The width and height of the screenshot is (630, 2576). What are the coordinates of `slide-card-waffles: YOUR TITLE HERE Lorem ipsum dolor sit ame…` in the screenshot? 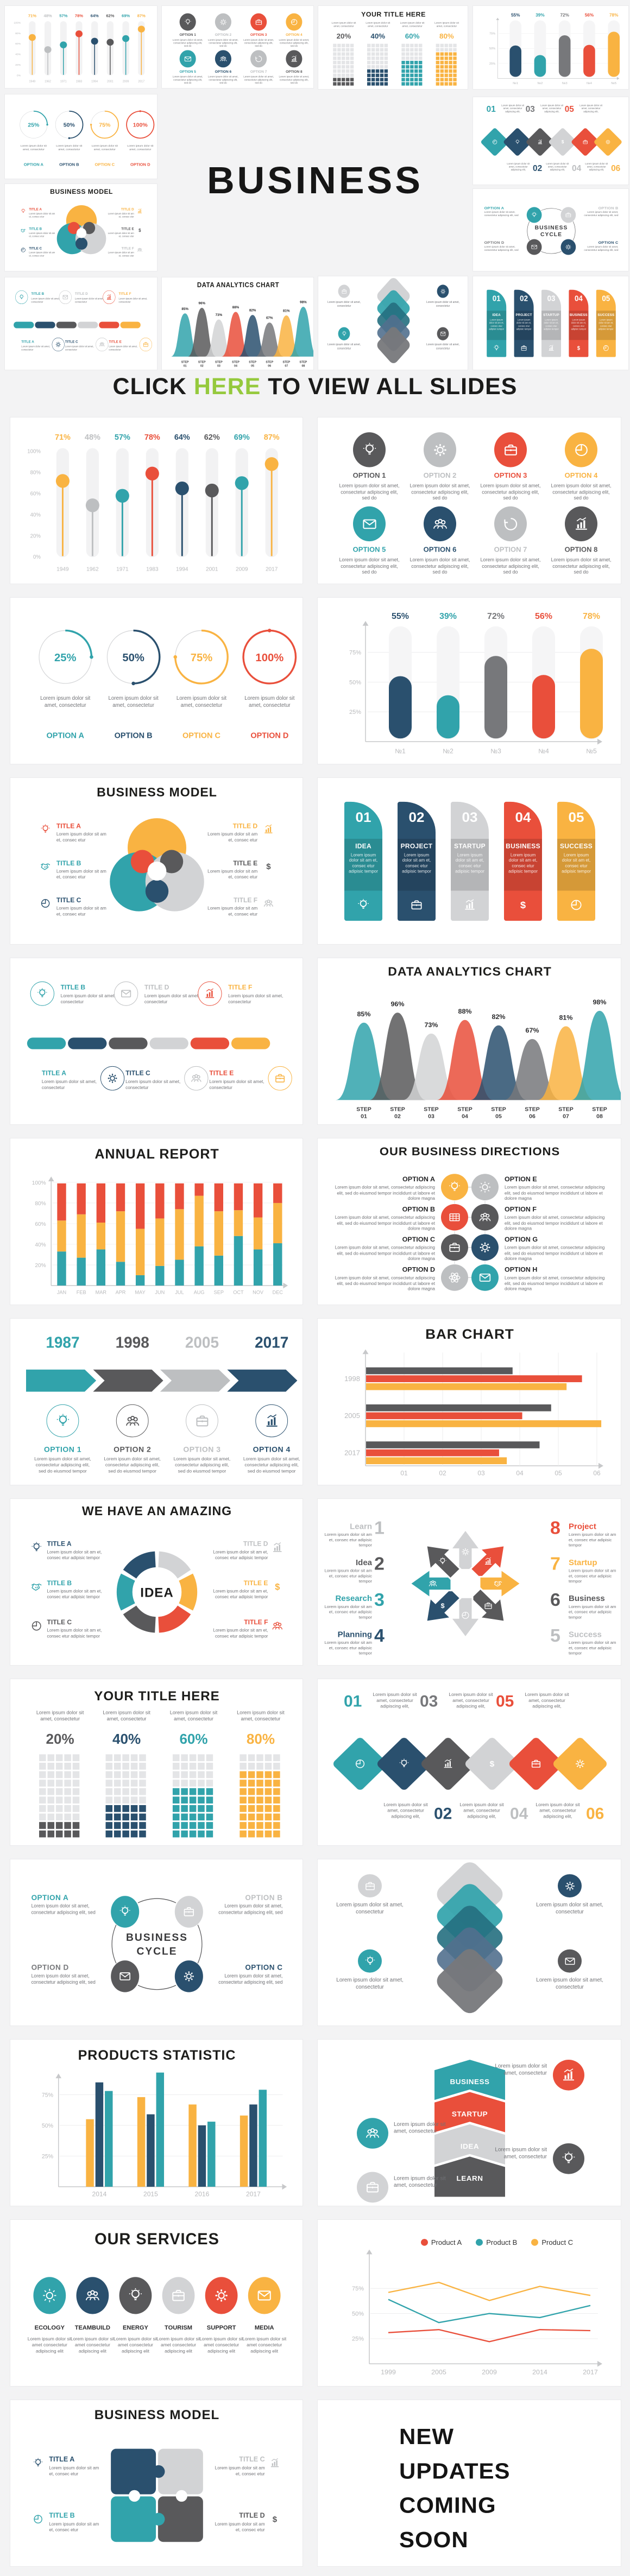 It's located at (156, 1762).